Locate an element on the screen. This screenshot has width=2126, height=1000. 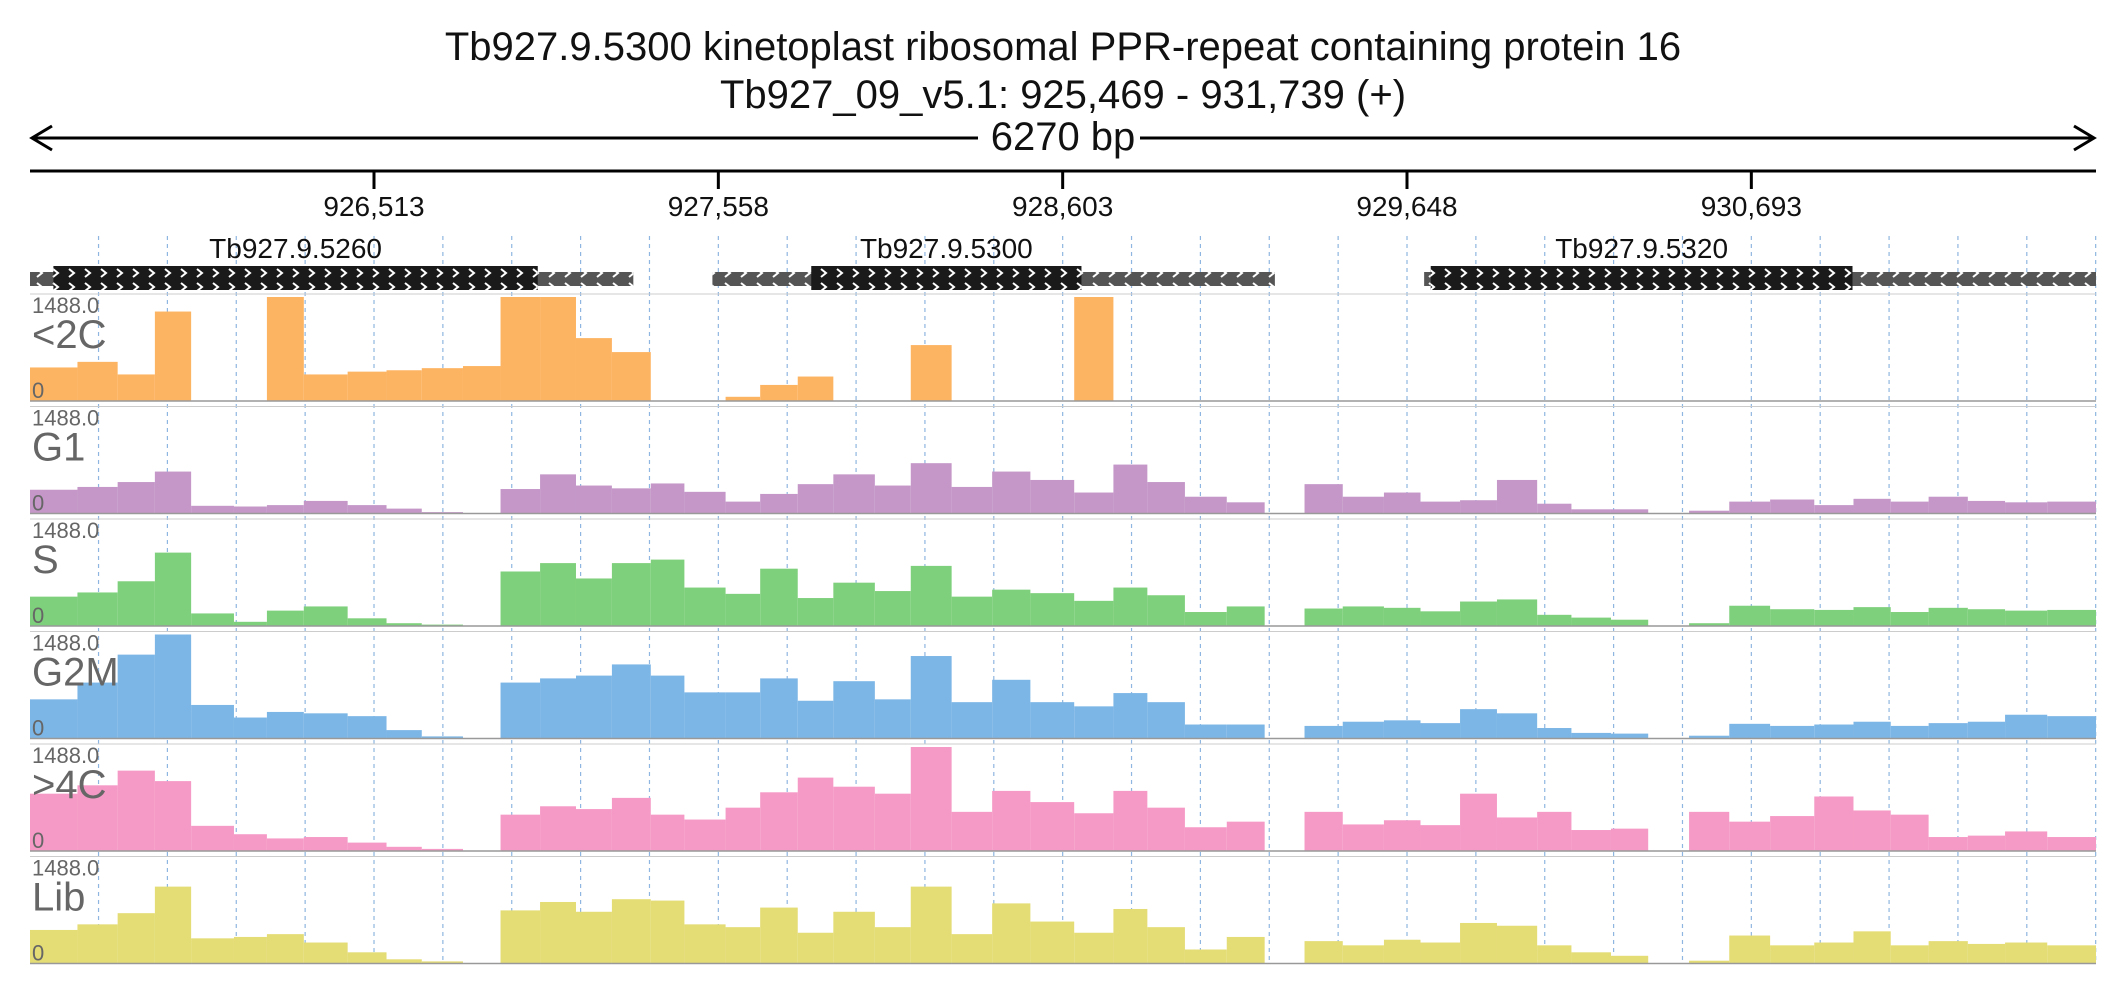
track-5: 1488.0 0 Lib is located at coordinates (1063, 911).